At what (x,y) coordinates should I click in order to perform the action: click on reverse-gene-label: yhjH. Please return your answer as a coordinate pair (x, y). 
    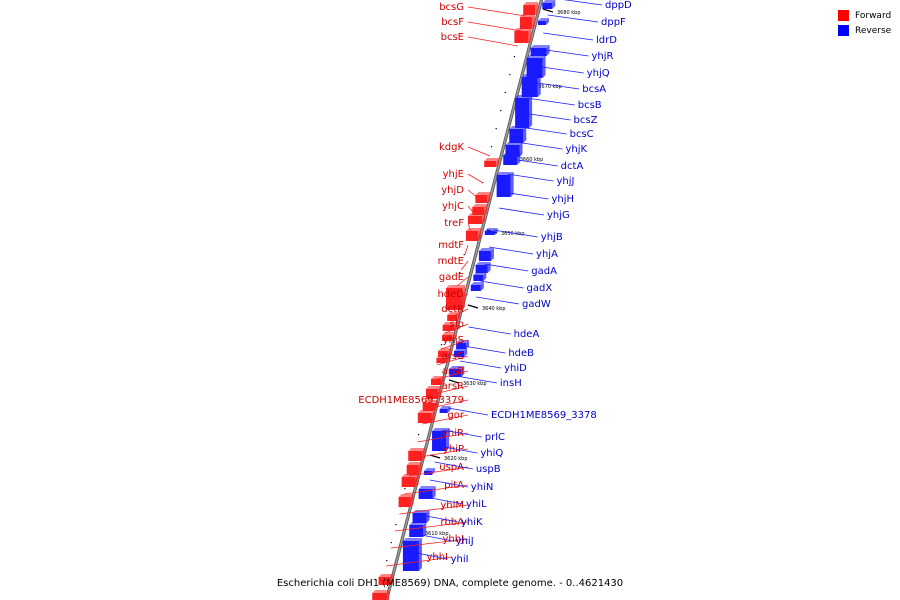
    Looking at the image, I should click on (562, 199).